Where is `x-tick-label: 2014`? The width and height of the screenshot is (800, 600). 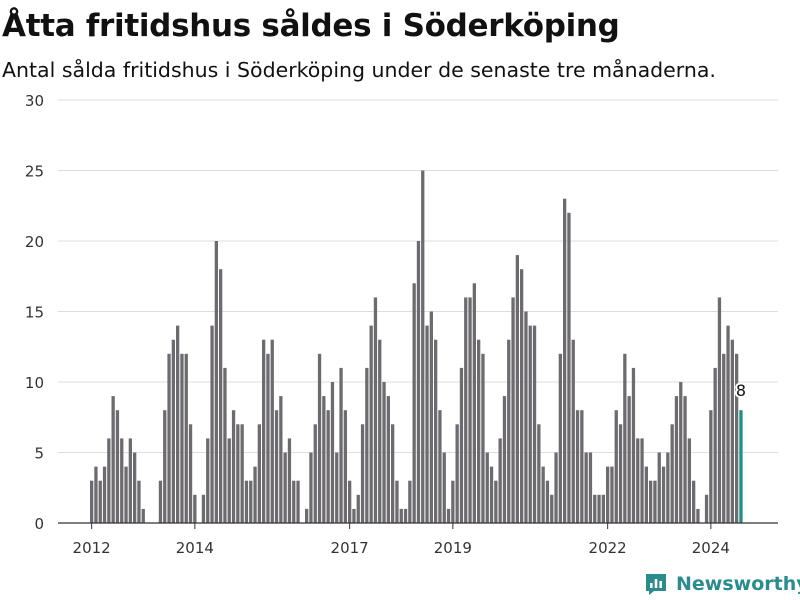
x-tick-label: 2014 is located at coordinates (195, 548).